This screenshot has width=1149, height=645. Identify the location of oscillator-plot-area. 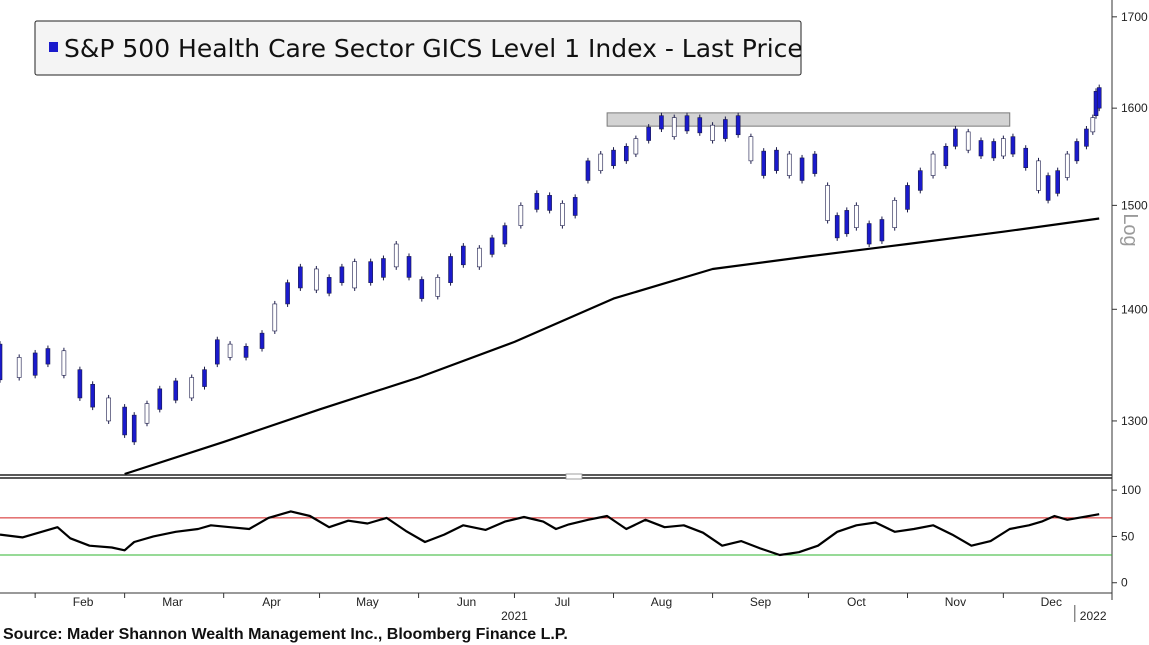
(556, 533).